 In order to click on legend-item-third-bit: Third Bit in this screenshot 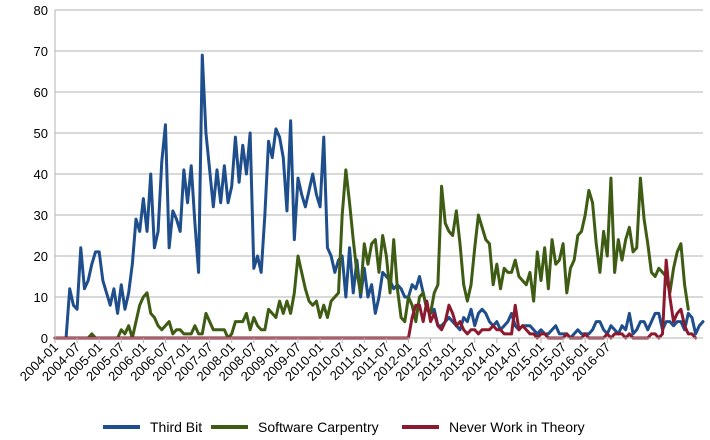, I will do `click(152, 427)`.